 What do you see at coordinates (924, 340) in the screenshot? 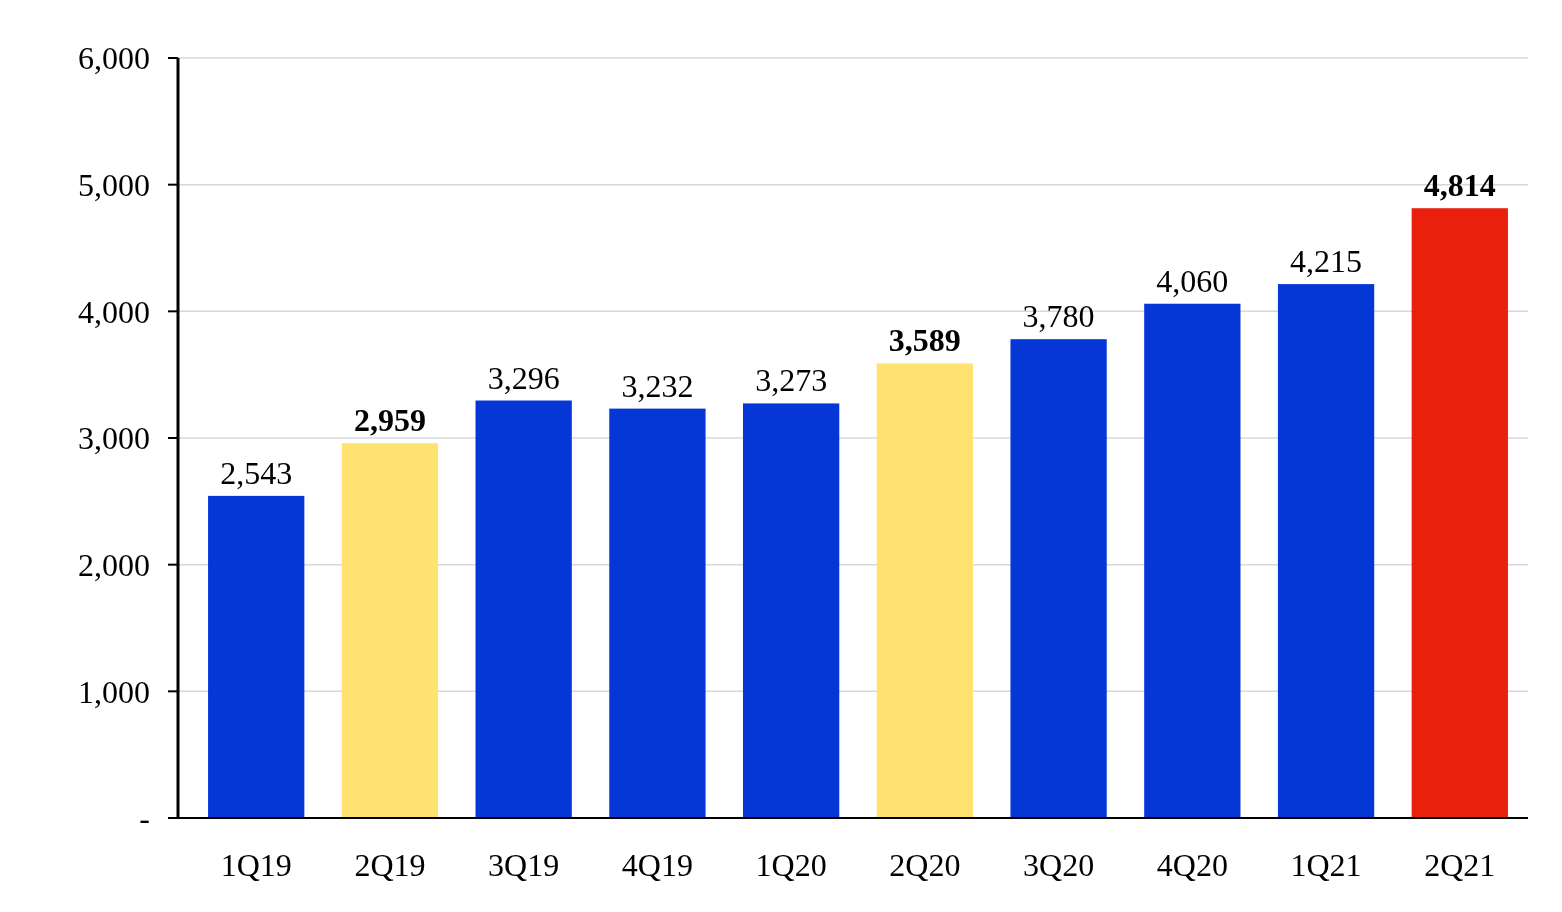
I see `data-label: 3,589` at bounding box center [924, 340].